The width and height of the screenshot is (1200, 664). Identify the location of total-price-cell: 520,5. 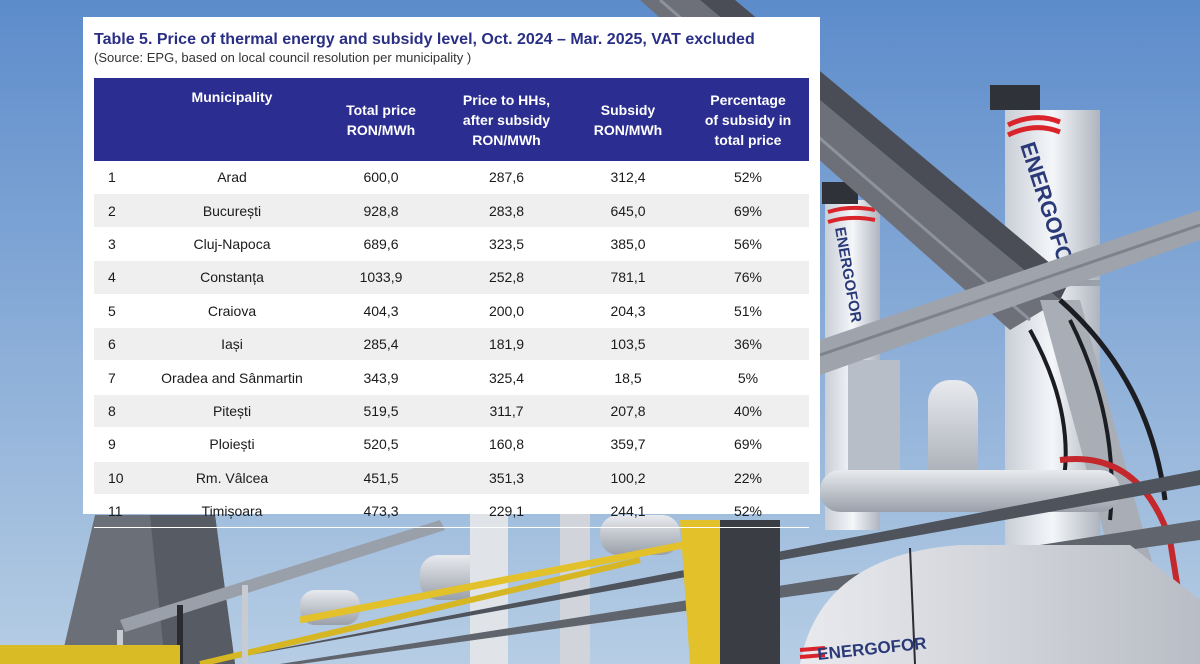
(381, 444).